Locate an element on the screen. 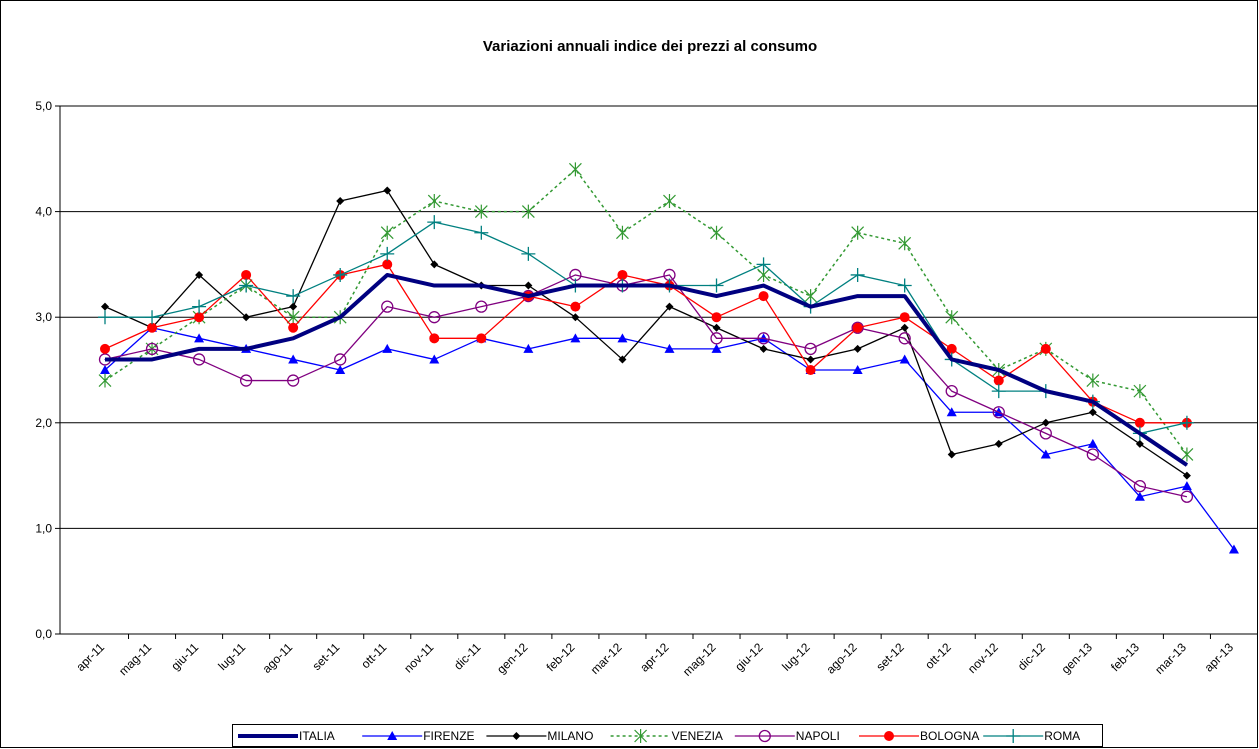 Image resolution: width=1259 pixels, height=749 pixels. legend-label: VENEZIA is located at coordinates (697, 736).